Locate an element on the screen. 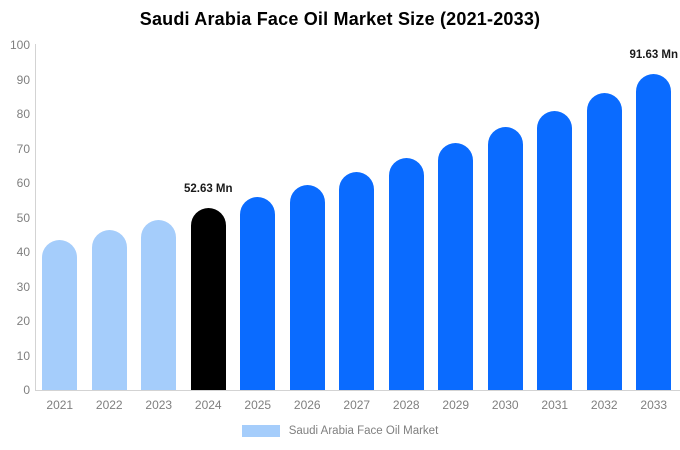  bar-2024 is located at coordinates (208, 299).